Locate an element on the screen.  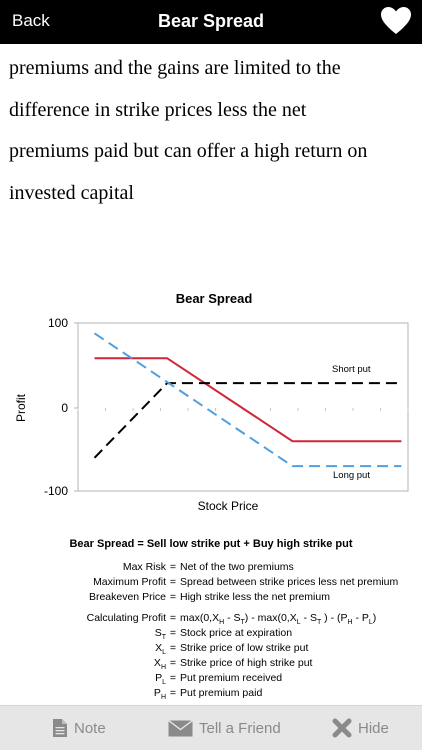
variable-definition: Put premium received is located at coordinates (231, 678).